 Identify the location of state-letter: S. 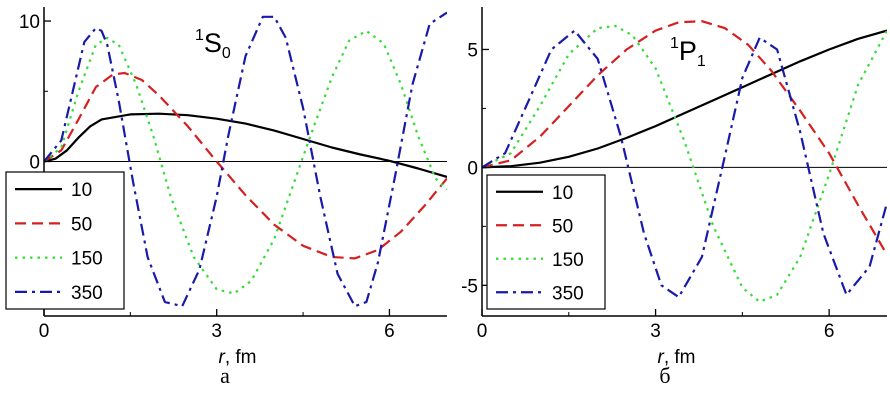
(213, 43).